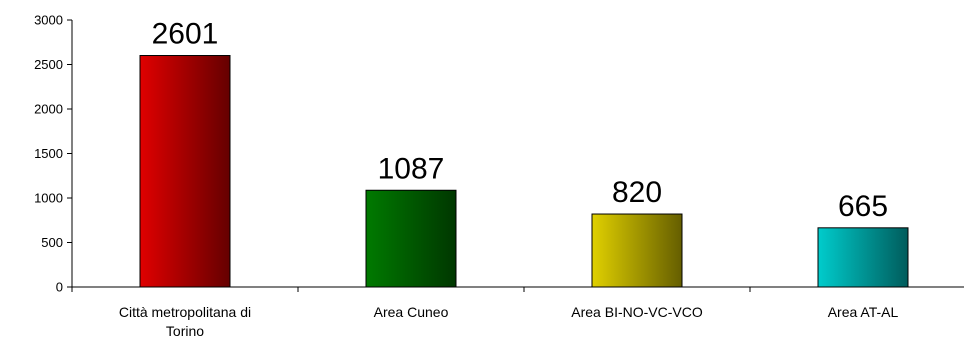  Describe the element at coordinates (185, 331) in the screenshot. I see `x-tick-label: Torino` at that location.